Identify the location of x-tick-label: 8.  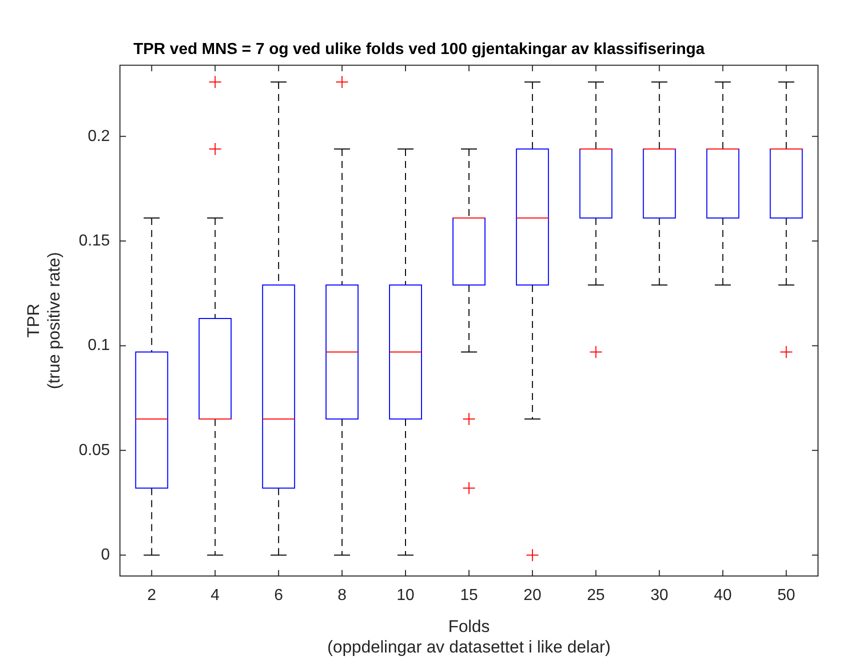
(342, 595).